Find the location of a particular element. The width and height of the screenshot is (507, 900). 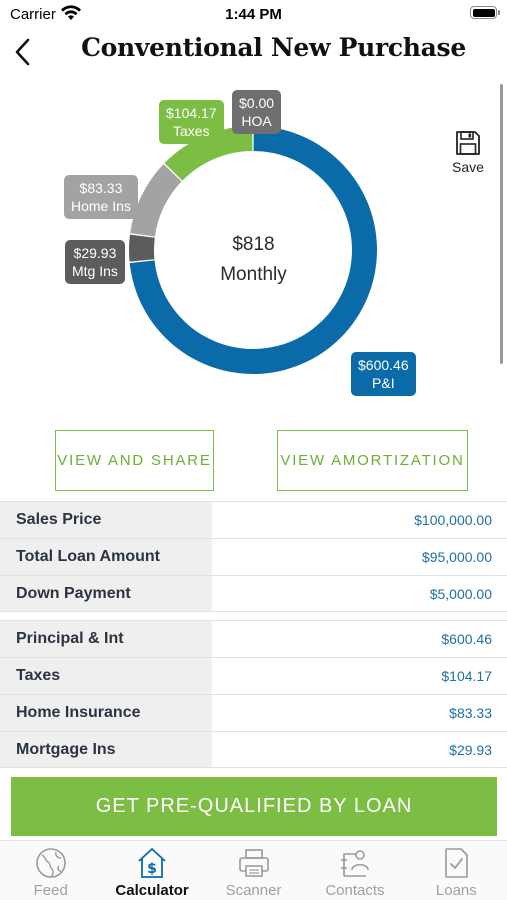

donut-slice-taxes is located at coordinates (208, 153).